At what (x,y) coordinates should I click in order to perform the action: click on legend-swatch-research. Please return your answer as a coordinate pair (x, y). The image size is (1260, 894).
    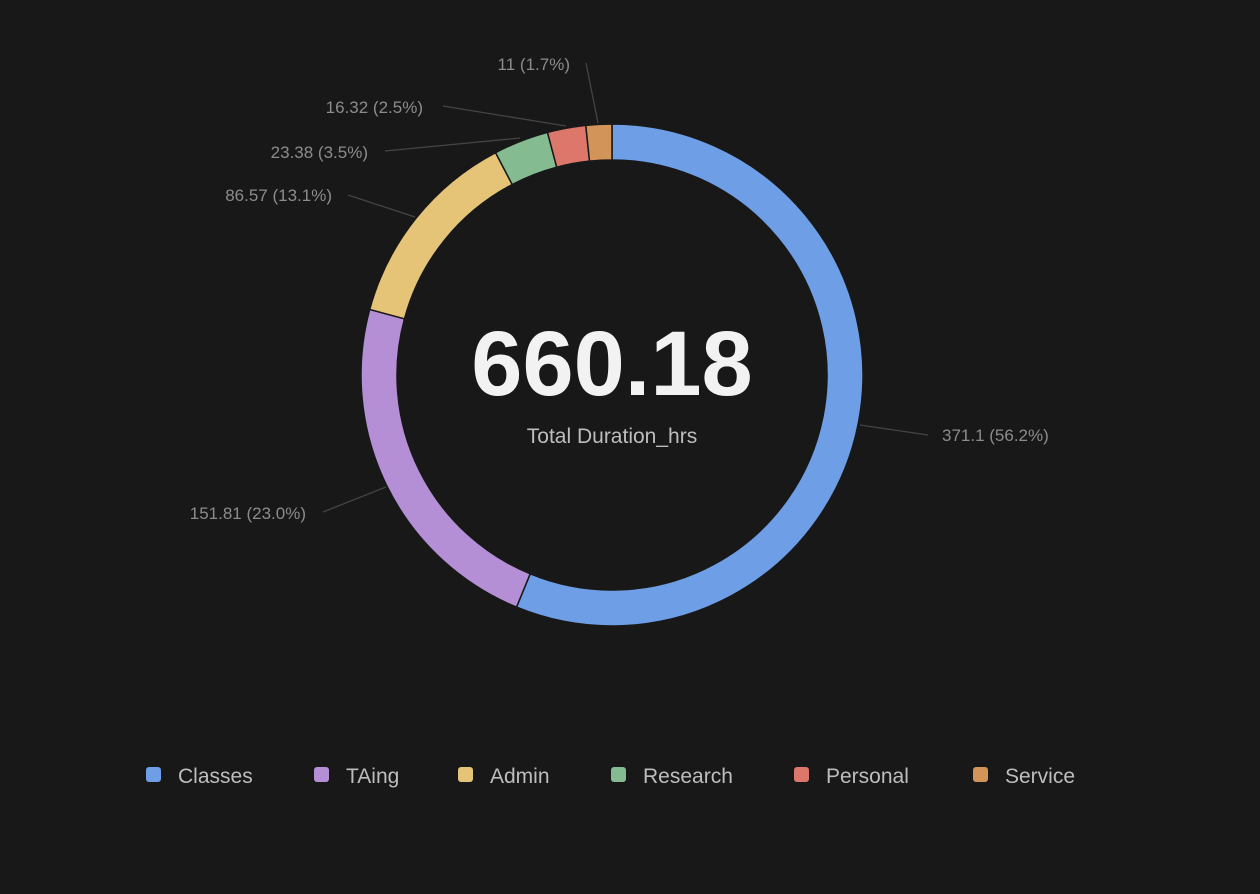
    Looking at the image, I should click on (618, 774).